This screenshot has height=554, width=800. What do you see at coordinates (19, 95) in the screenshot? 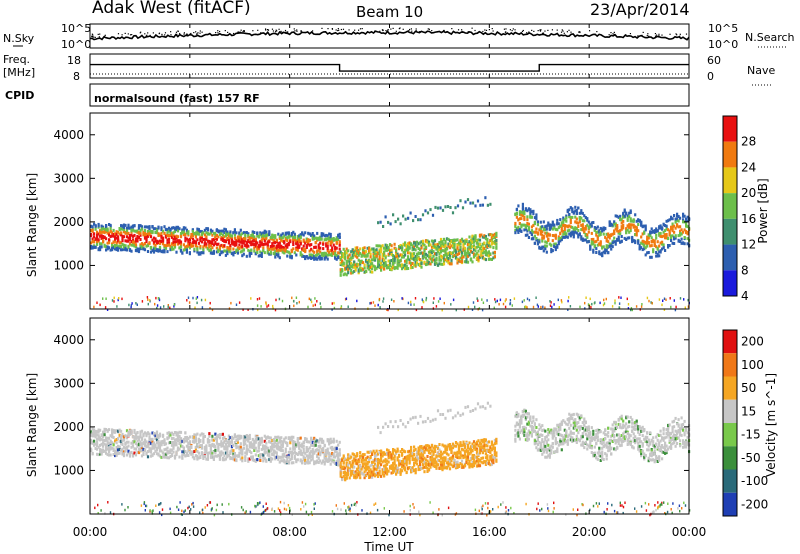
I see `cpid-ylabel: CPID` at bounding box center [19, 95].